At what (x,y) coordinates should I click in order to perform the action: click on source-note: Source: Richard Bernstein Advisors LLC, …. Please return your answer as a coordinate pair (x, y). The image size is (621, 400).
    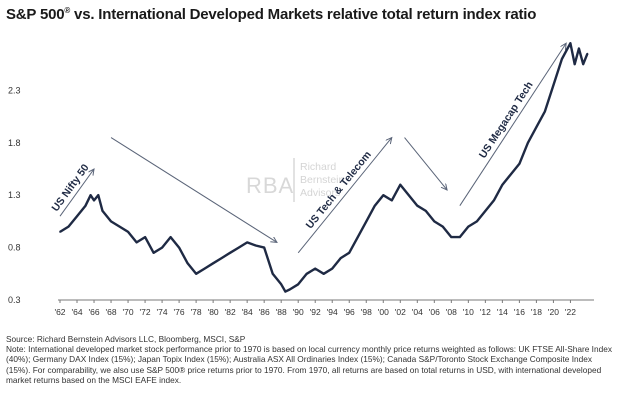
    Looking at the image, I should click on (126, 339).